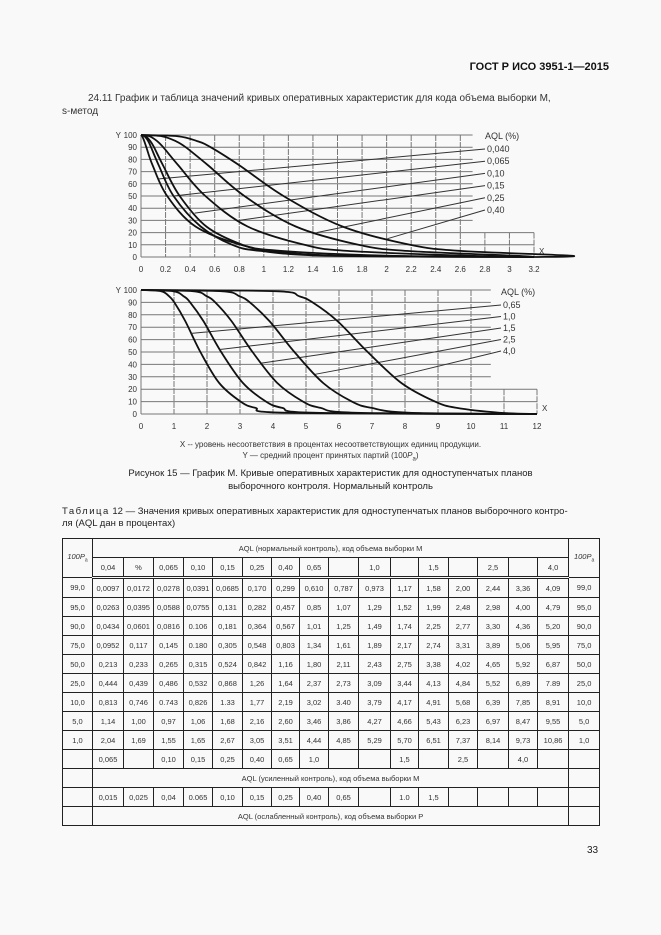 The height and width of the screenshot is (935, 661). Describe the element at coordinates (463, 759) in the screenshot. I see `tightened-aql-cell: 2,5` at that location.